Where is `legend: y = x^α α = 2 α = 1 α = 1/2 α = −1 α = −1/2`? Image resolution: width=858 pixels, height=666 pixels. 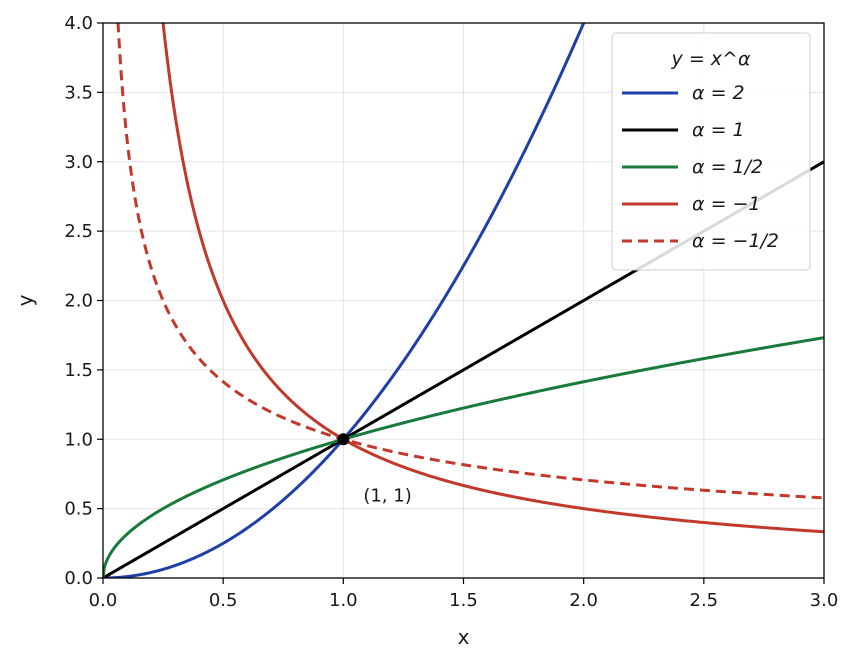 legend: y = x^α α = 2 α = 1 α = 1/2 α = −1 α = −1/2 is located at coordinates (711, 151).